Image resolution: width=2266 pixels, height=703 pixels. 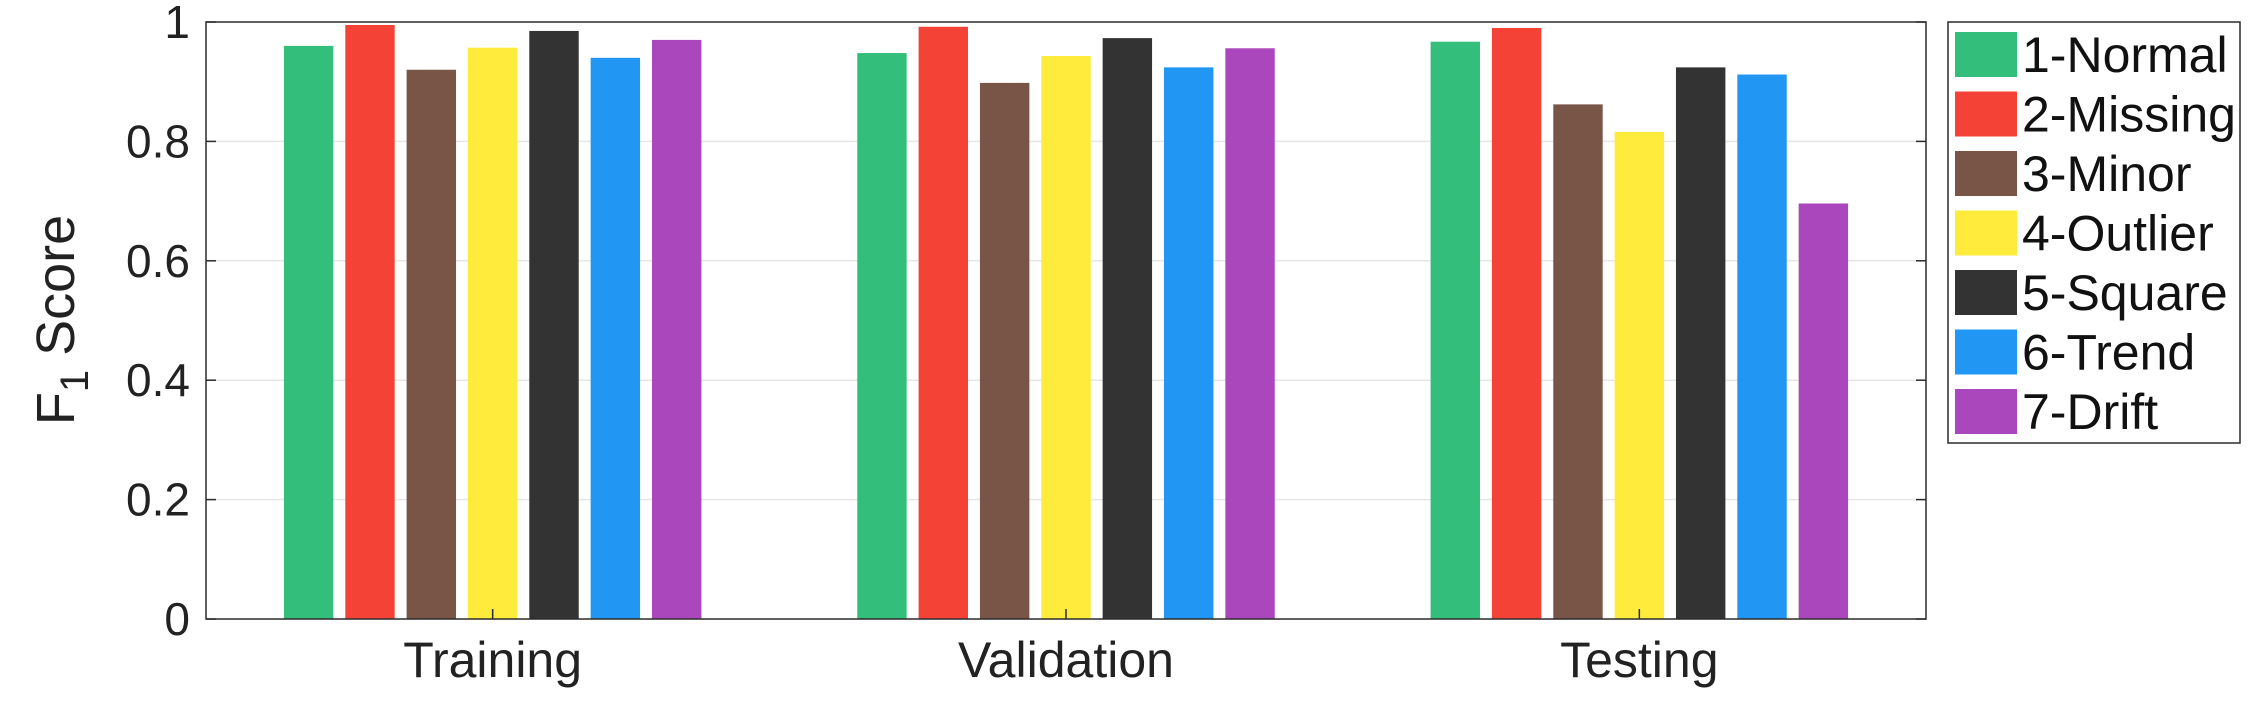 I want to click on y-tick-label: 1, so click(x=177, y=24).